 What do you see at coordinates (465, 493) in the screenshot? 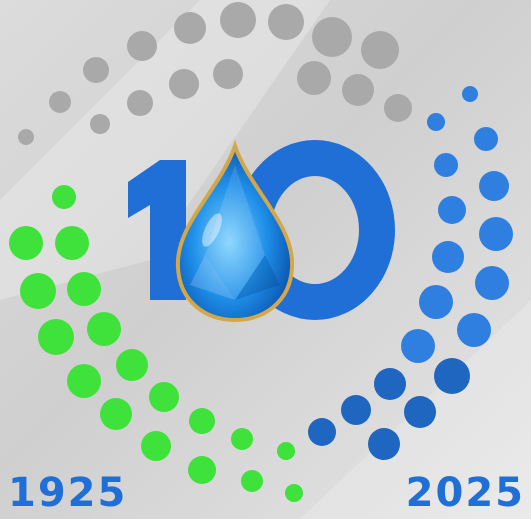
I see `year-end-label: 2025` at bounding box center [465, 493].